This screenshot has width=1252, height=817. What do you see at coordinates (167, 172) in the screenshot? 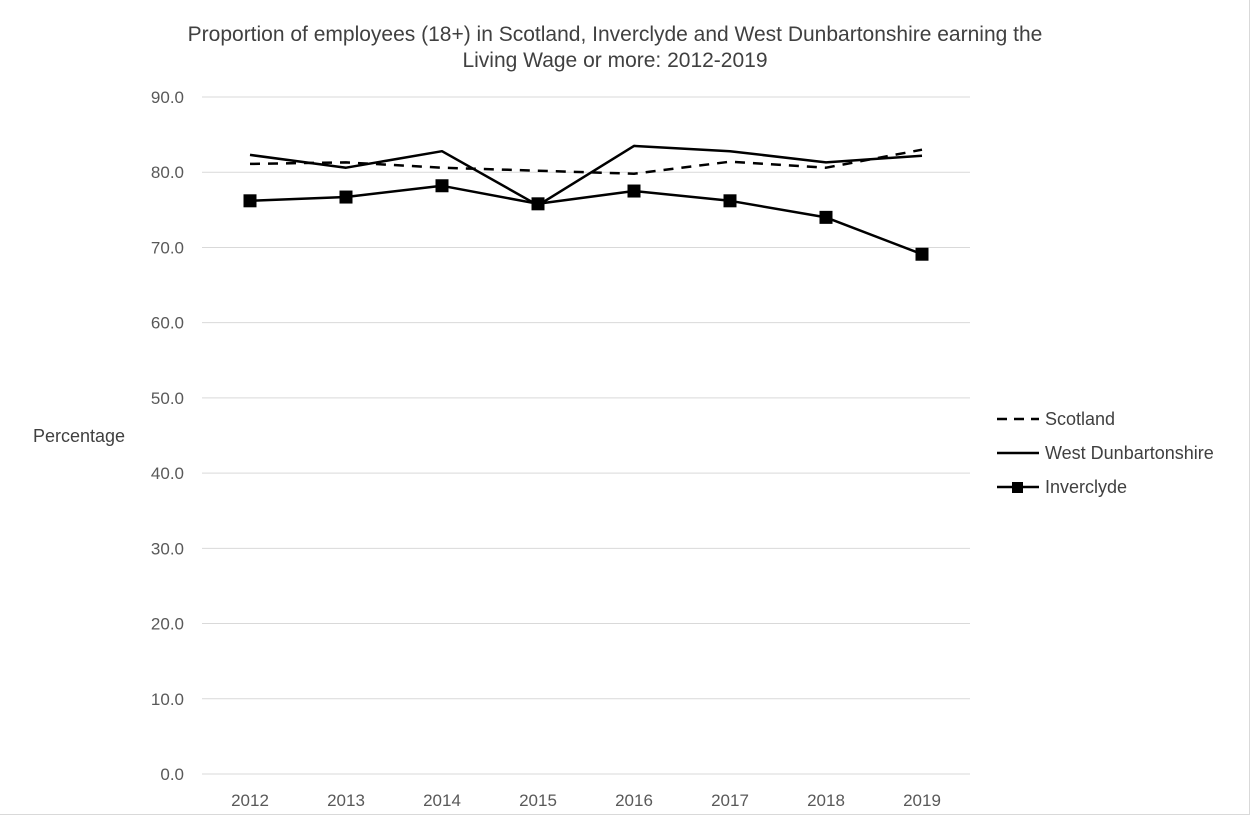
I see `y-tick-label: 80.0` at bounding box center [167, 172].